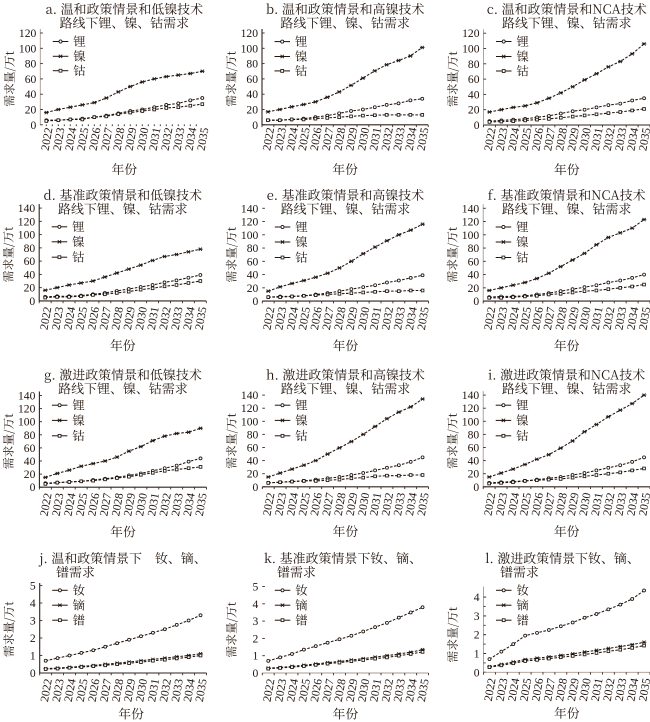 The image size is (650, 722). What do you see at coordinates (477, 635) in the screenshot?
I see `svg-text: 2` at bounding box center [477, 635].